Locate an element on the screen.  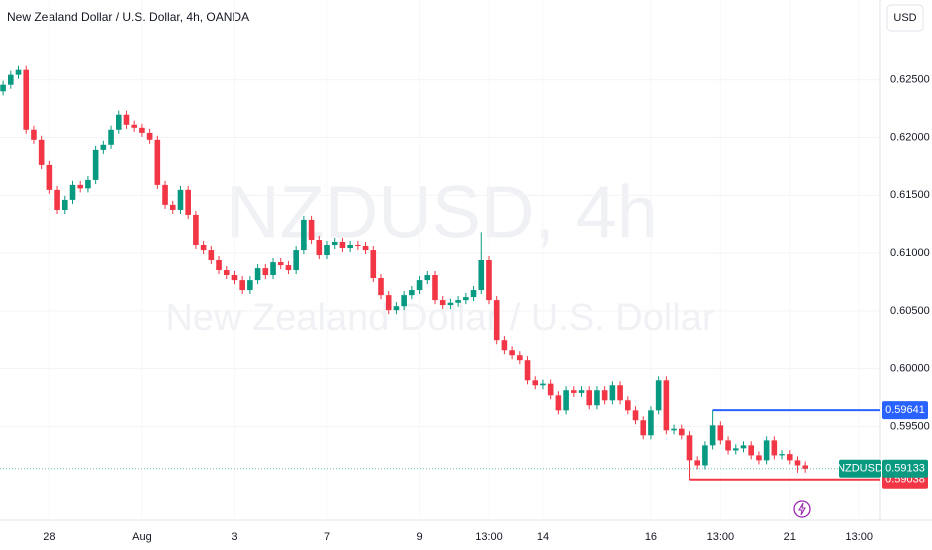
last-price-label: 0.59133 is located at coordinates (905, 469).